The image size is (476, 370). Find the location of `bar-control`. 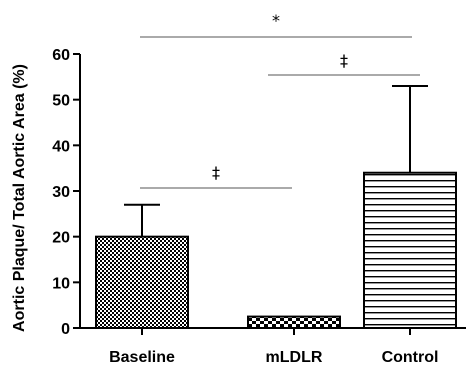

bar-control is located at coordinates (410, 250).